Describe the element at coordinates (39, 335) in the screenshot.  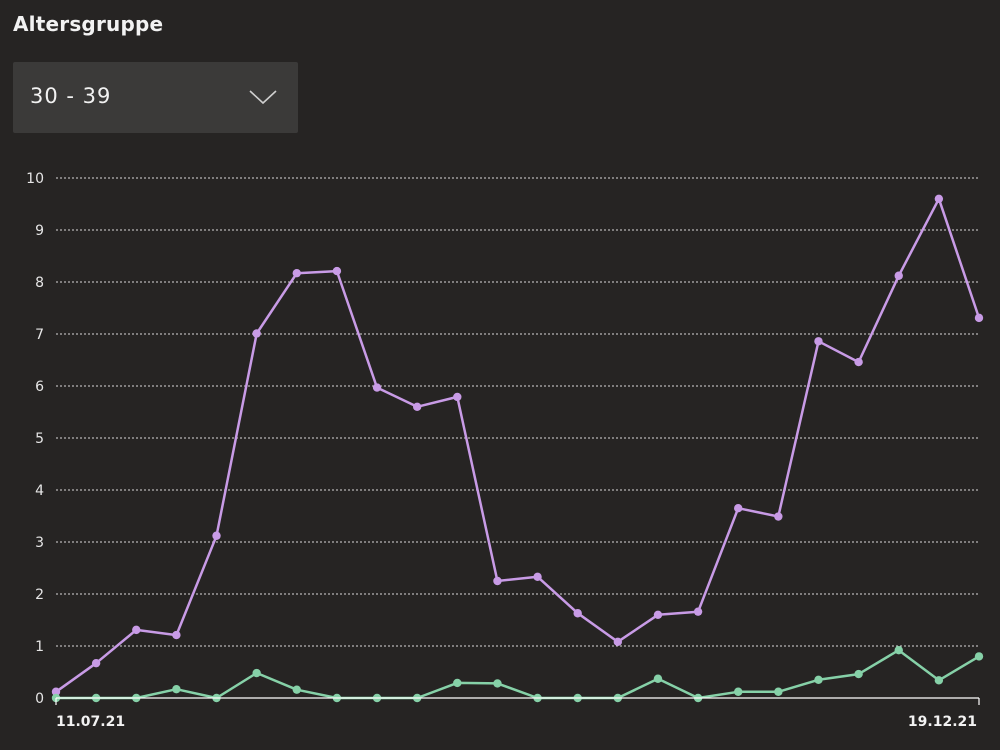
I see `y-tick-label: 7` at that location.